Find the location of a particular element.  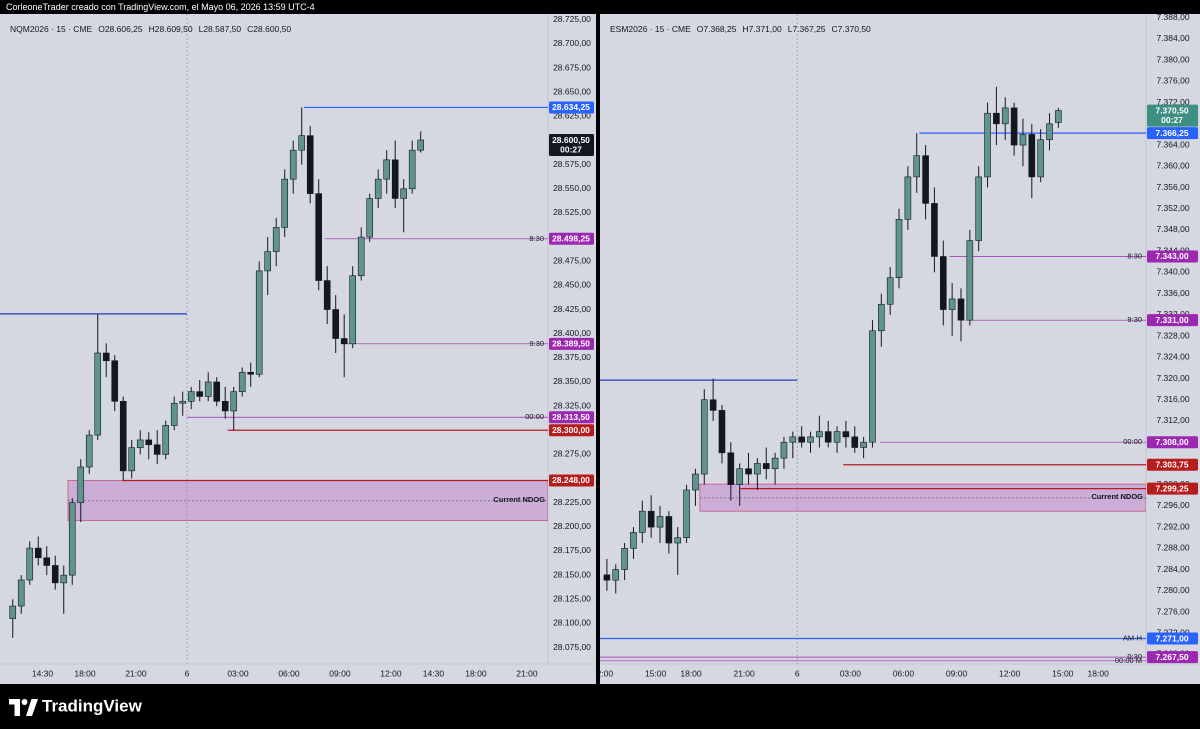

legend-high: H28.609,50 is located at coordinates (171, 29).